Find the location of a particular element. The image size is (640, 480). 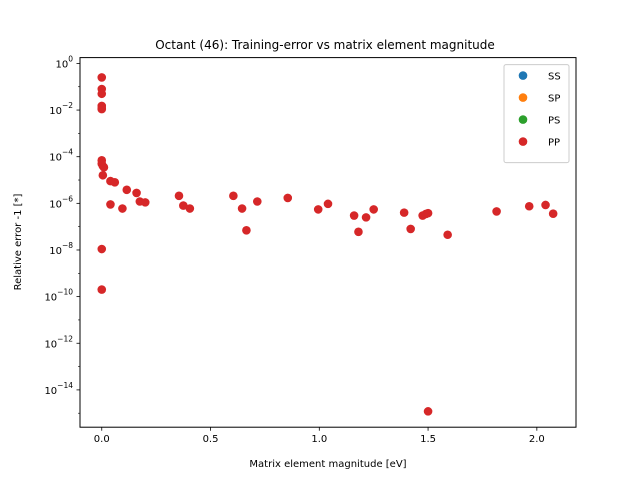

legend-label-sp: SP is located at coordinates (554, 99).